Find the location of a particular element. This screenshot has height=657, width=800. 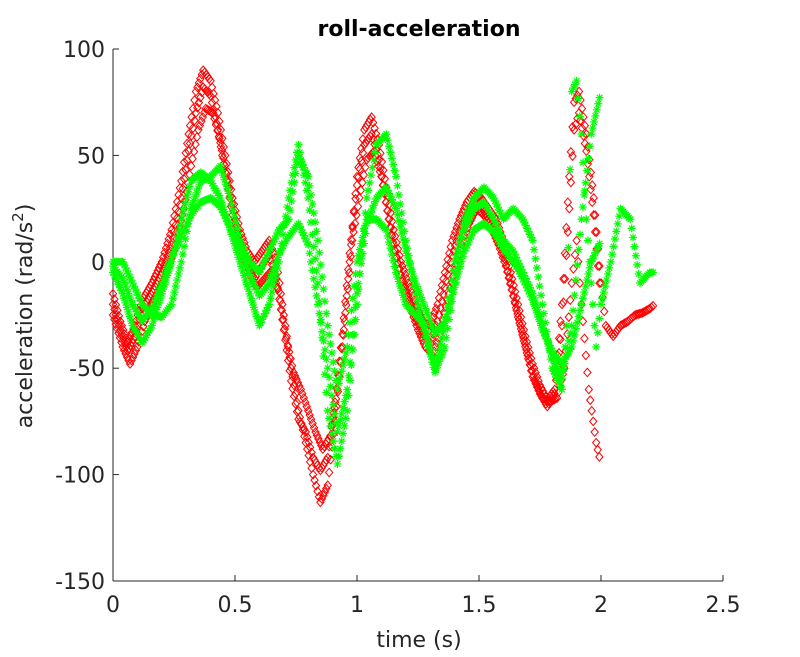

y-tick-label: 50 is located at coordinates (91, 156).